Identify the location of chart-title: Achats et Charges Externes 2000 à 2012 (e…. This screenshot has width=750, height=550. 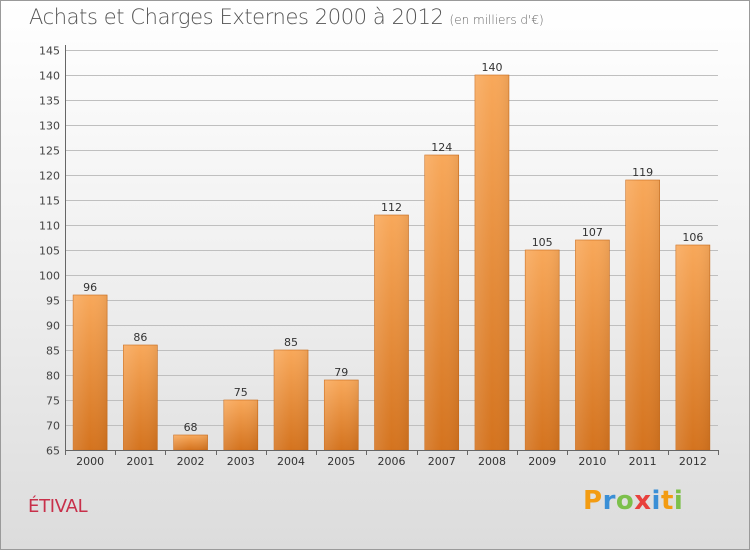
(286, 17).